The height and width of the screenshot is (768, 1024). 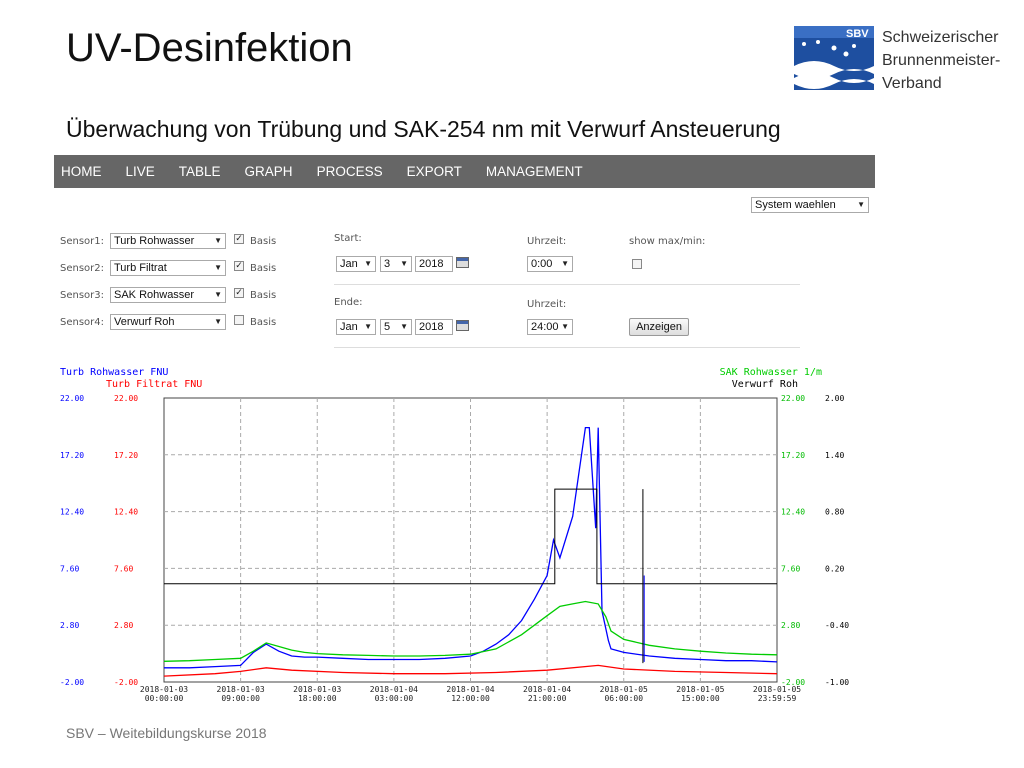 I want to click on logo-line-2: Brunnenmeister-, so click(x=941, y=60).